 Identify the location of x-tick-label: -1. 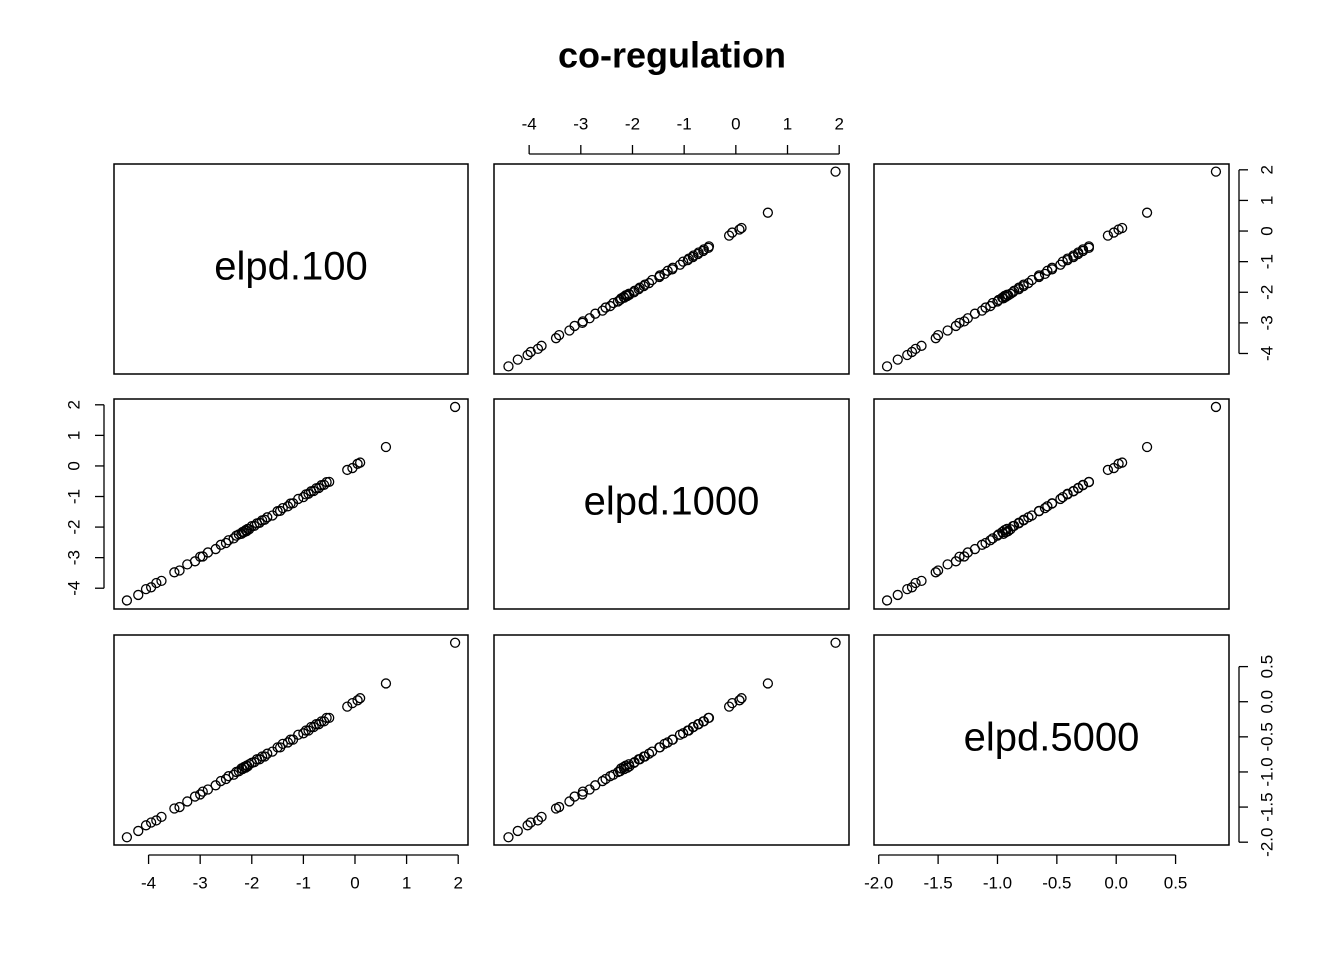
(684, 123).